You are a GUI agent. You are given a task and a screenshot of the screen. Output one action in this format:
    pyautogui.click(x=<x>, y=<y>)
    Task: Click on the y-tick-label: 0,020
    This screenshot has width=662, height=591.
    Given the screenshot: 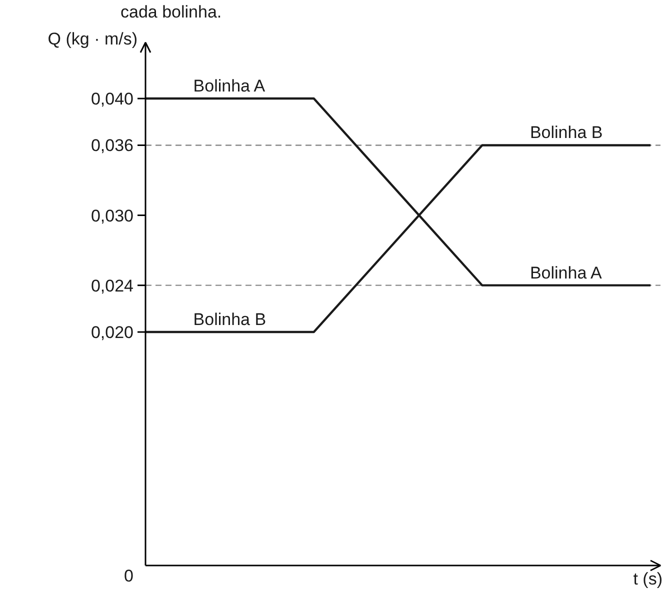 What is the action you would take?
    pyautogui.click(x=112, y=332)
    